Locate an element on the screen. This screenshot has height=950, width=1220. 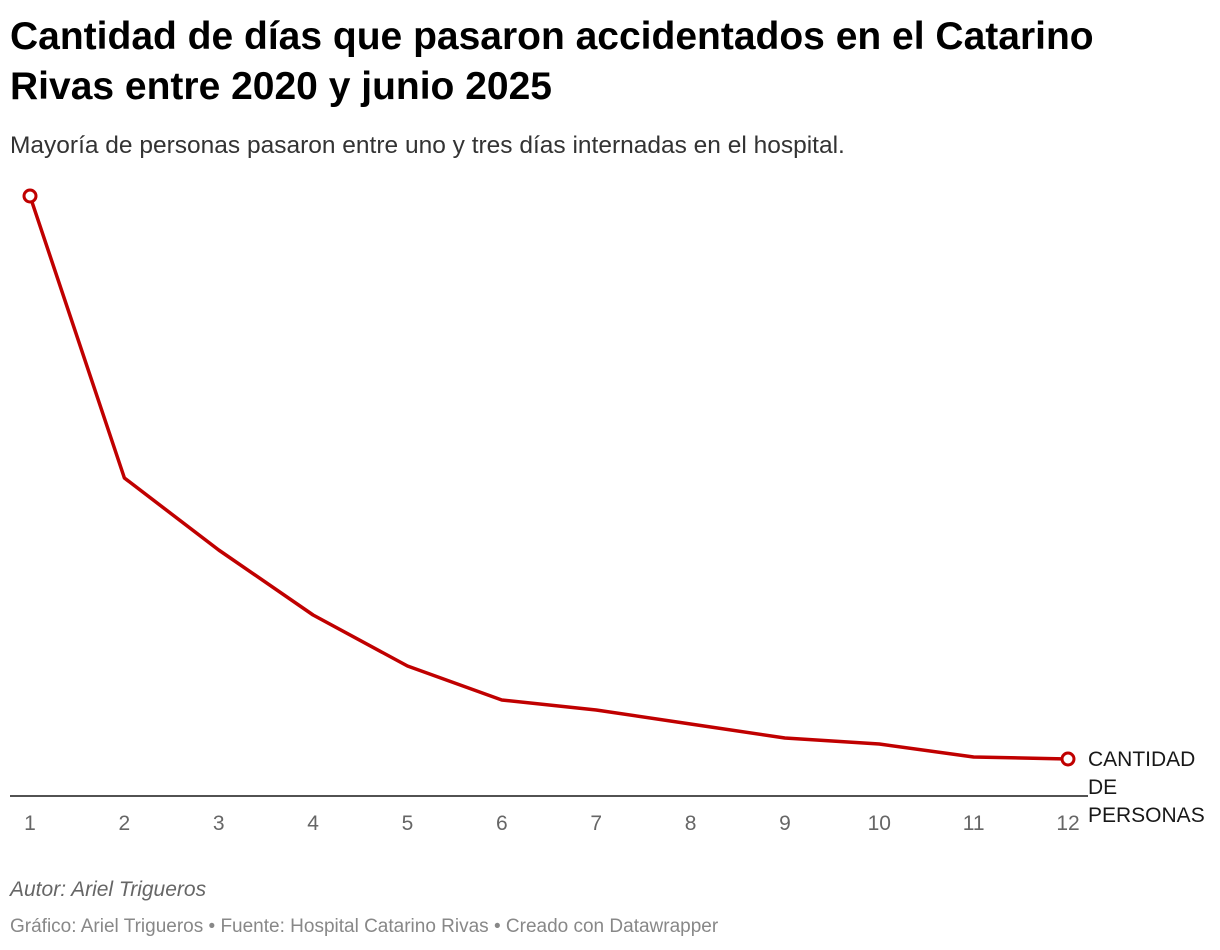
start-point-marker is located at coordinates (30, 196).